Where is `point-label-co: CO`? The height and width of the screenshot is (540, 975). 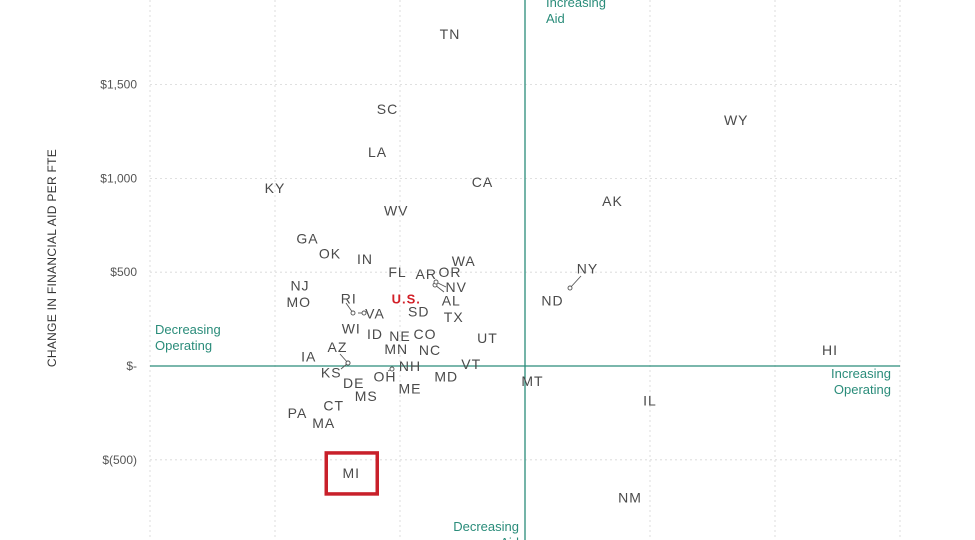
point-label-co: CO is located at coordinates (425, 334).